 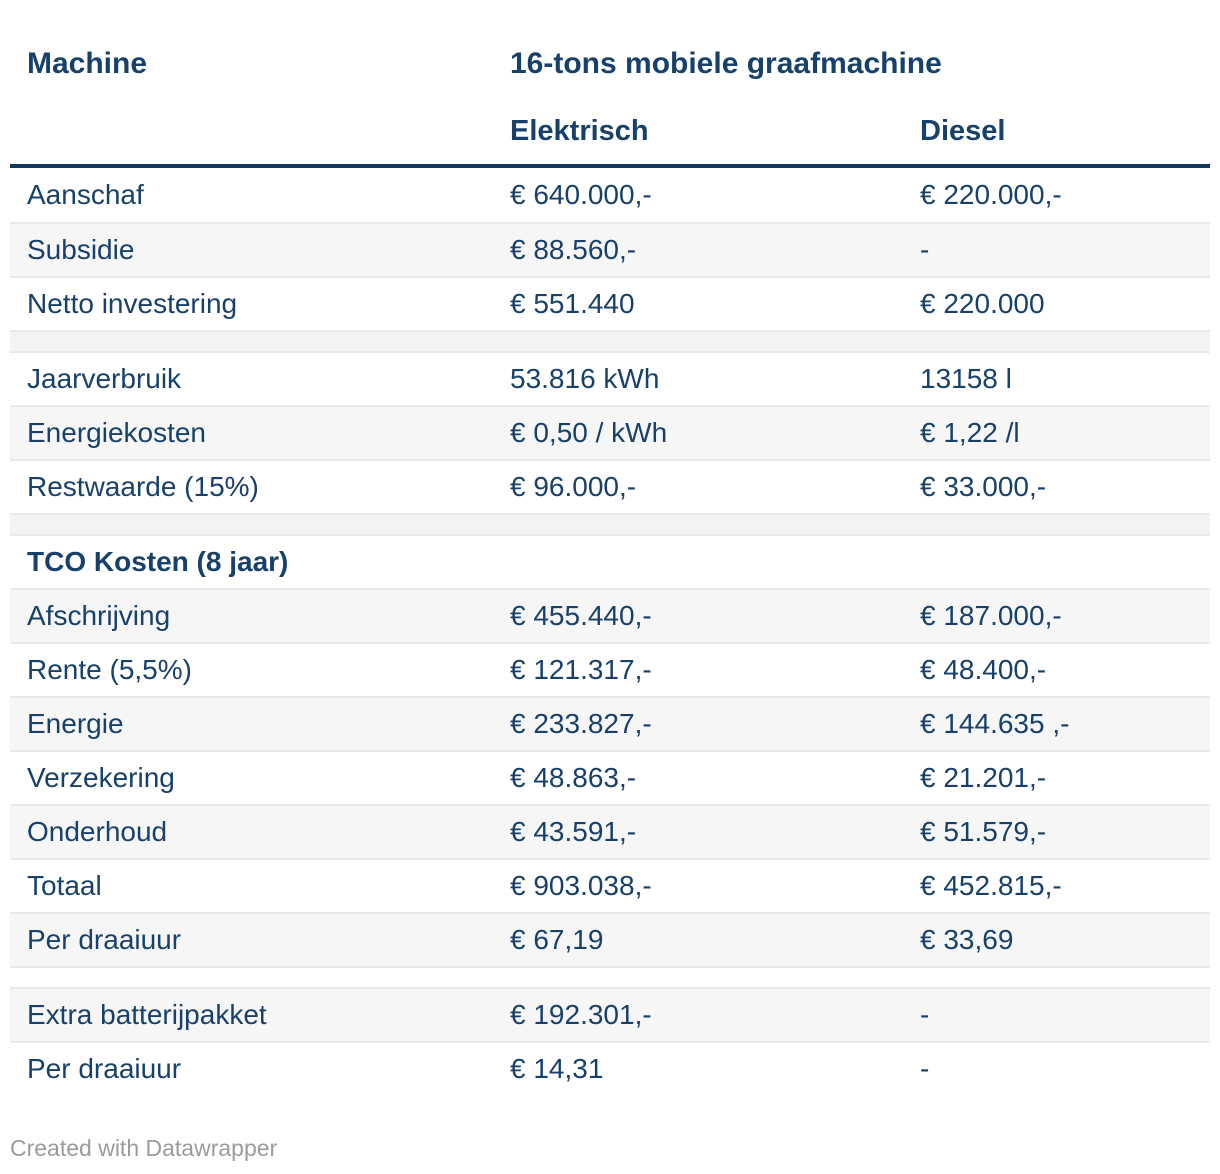 What do you see at coordinates (581, 669) in the screenshot?
I see `cell-elektrisch: € 121.317,-` at bounding box center [581, 669].